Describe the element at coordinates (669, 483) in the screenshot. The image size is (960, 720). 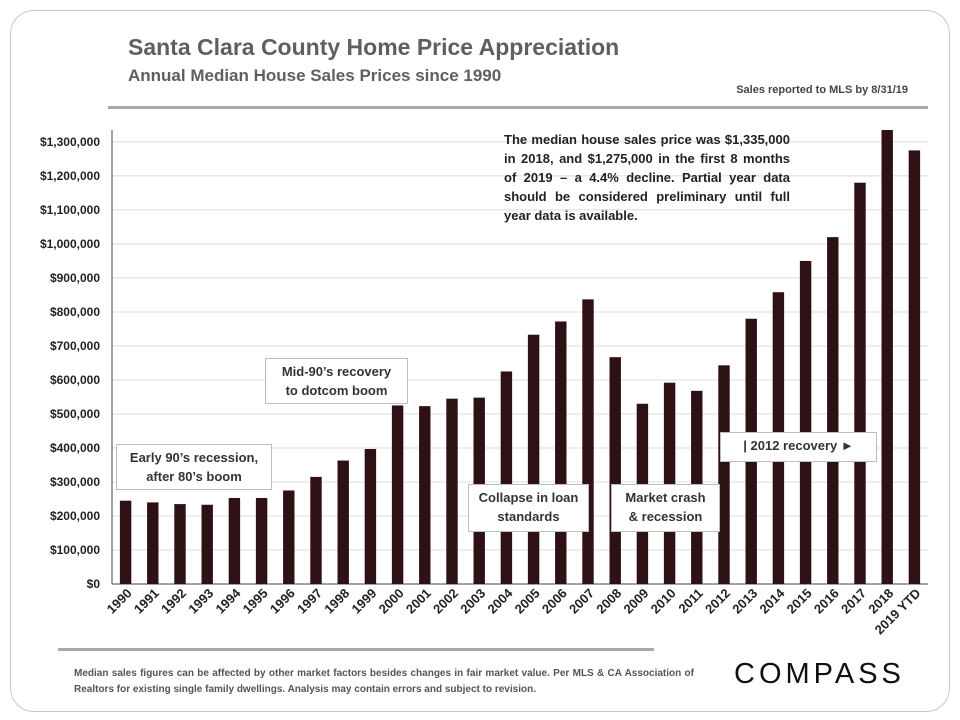
I see `bar-2010` at that location.